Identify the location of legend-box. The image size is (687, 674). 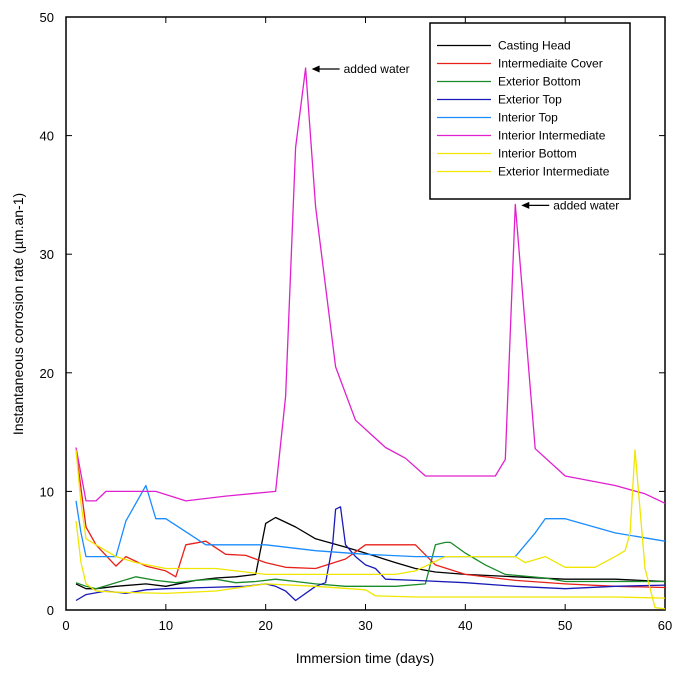
(530, 111).